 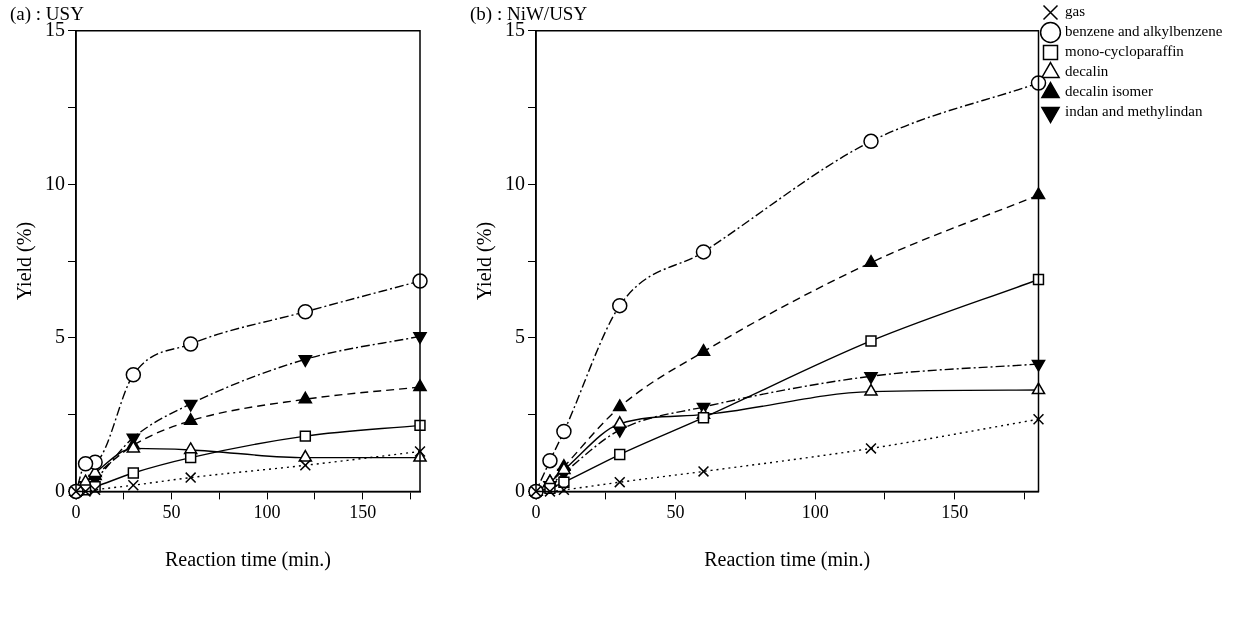 What do you see at coordinates (1125, 51) in the screenshot?
I see `legend-label: mono-cycloparaffin` at bounding box center [1125, 51].